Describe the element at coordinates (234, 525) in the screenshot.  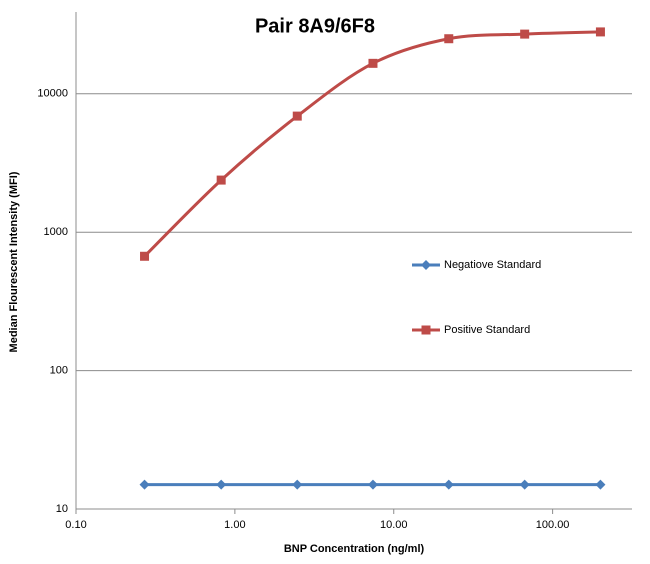
I see `x-tick-label: 1.00` at that location.